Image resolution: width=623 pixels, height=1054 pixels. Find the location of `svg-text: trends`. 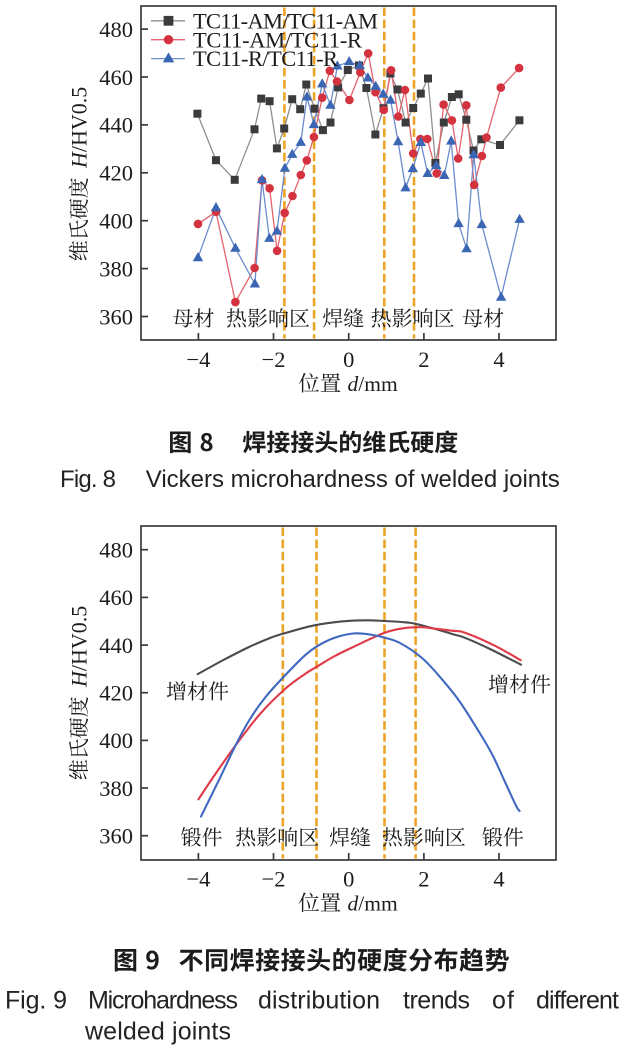

svg-text: trends is located at coordinates (436, 1000).